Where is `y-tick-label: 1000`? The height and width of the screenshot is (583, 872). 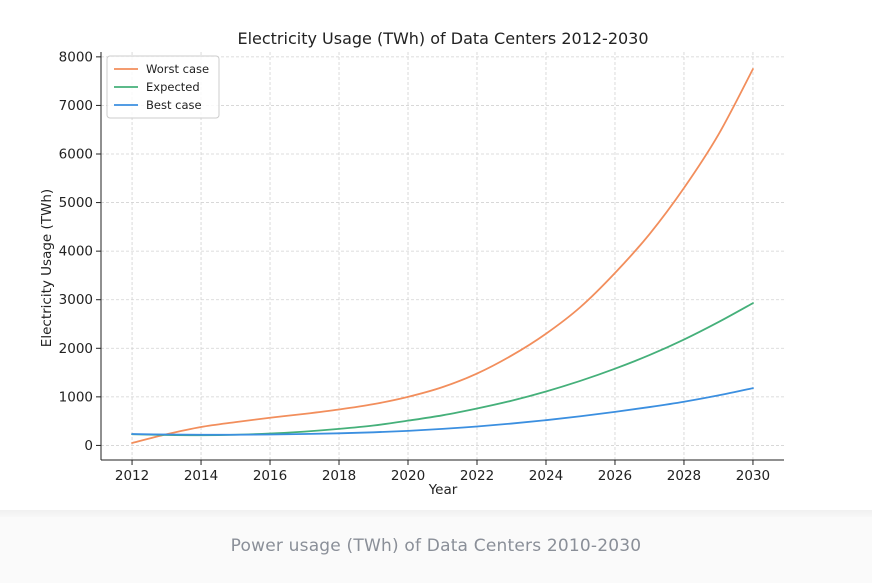
y-tick-label: 1000 is located at coordinates (76, 397).